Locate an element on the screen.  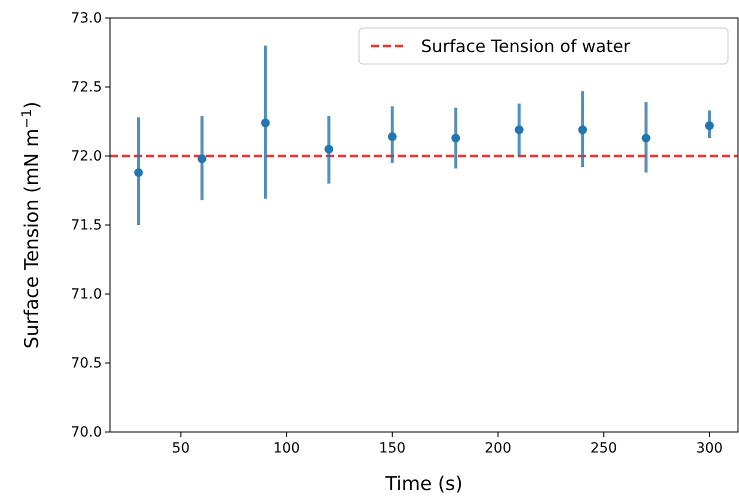
x-tick-label: 150 is located at coordinates (392, 448).